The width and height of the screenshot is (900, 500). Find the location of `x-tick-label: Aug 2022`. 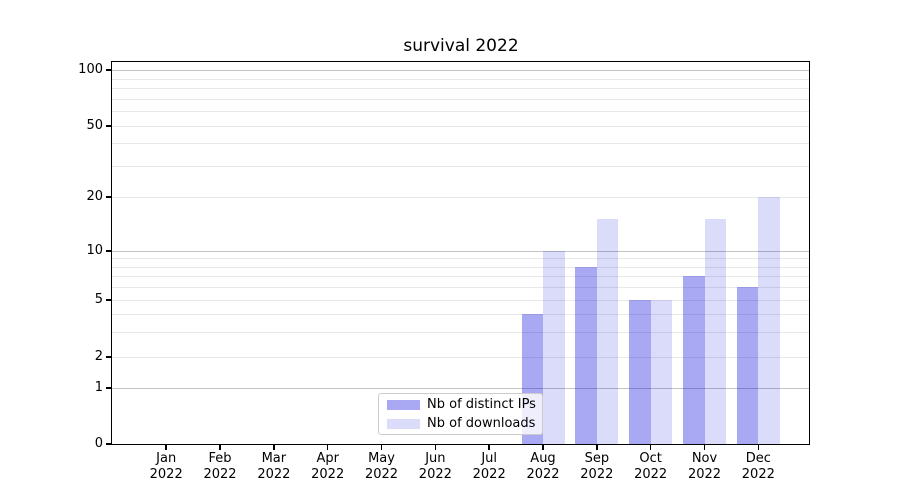

x-tick-label: Aug 2022 is located at coordinates (543, 467).